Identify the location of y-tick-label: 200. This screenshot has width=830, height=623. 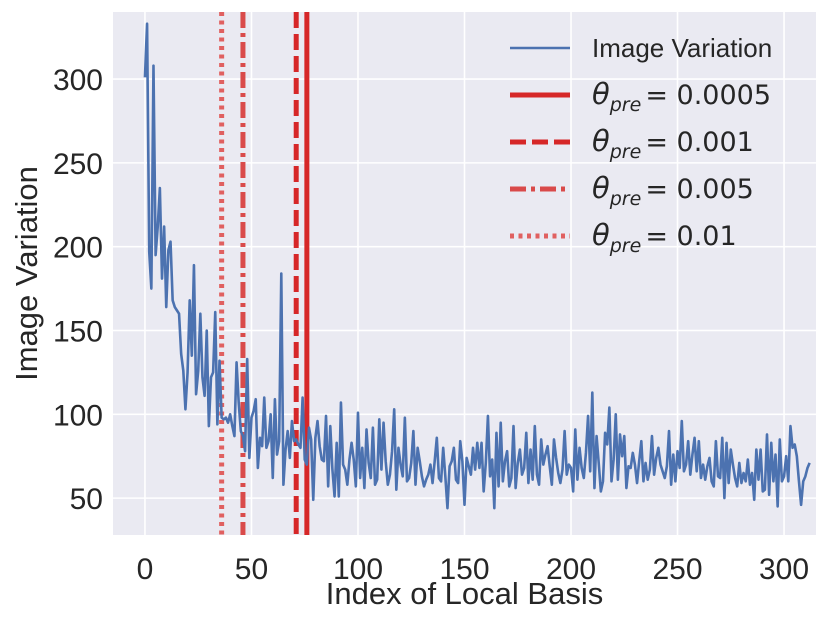
(78, 248).